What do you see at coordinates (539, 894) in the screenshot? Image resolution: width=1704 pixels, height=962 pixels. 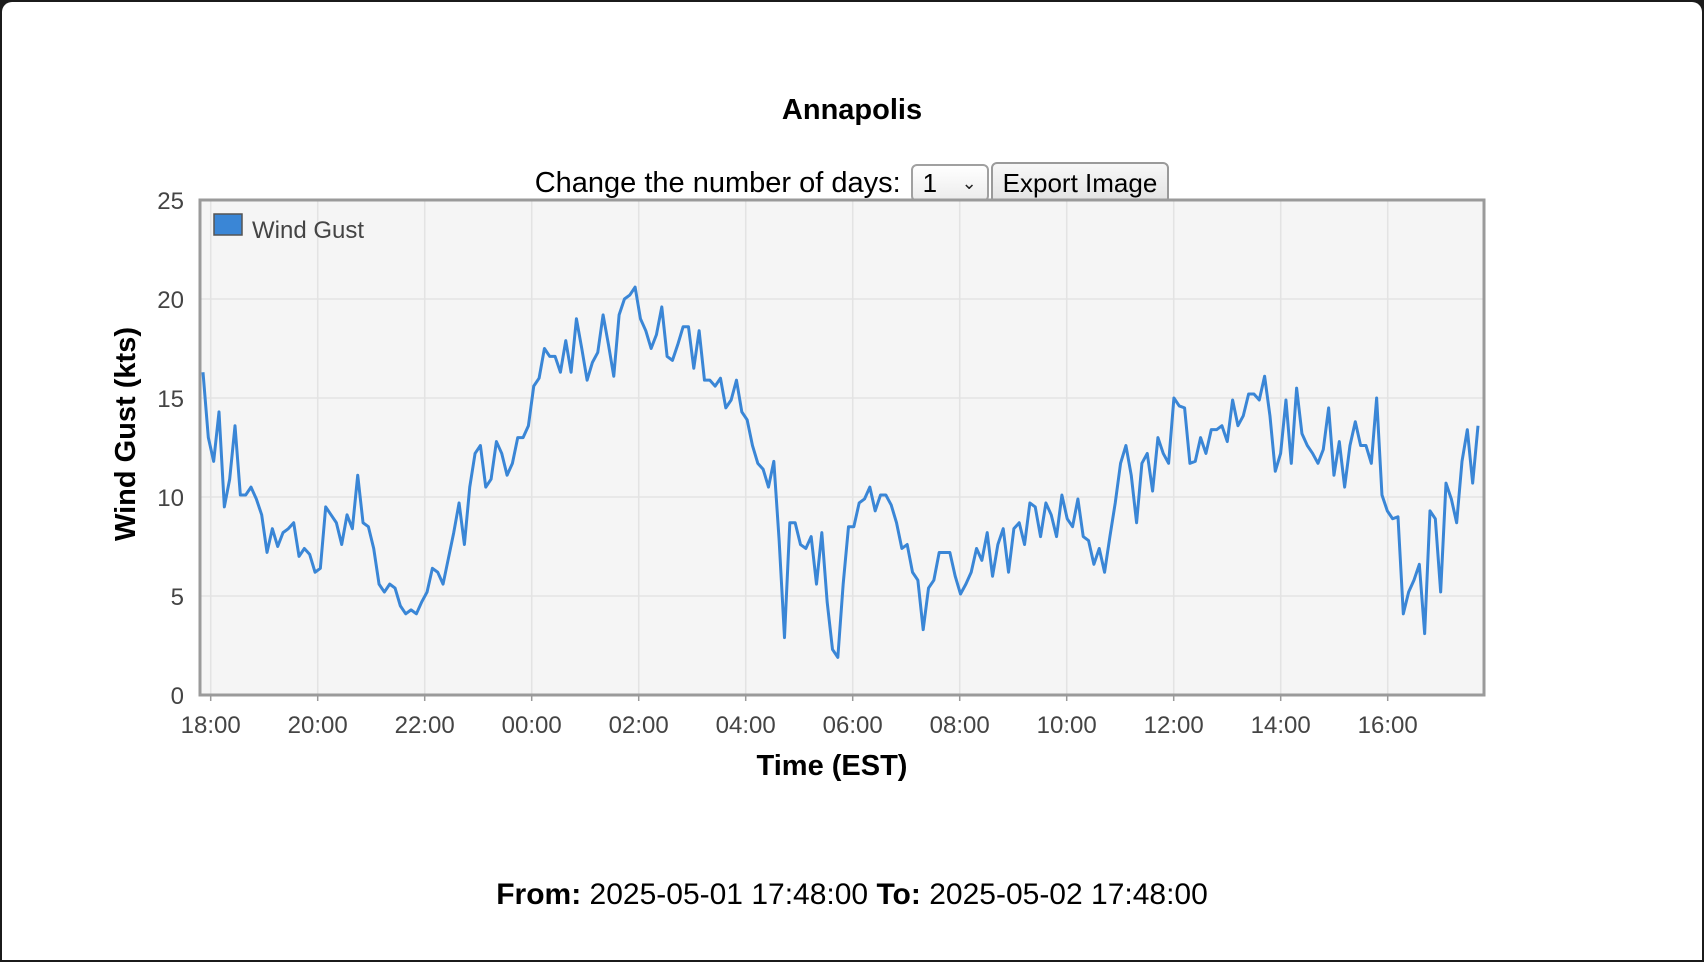 I see `from-label: From:` at bounding box center [539, 894].